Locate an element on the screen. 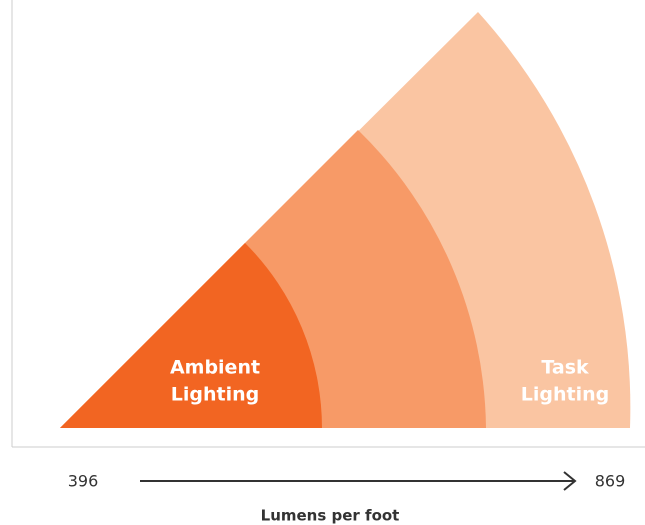  zone-label: Ambient is located at coordinates (215, 368).